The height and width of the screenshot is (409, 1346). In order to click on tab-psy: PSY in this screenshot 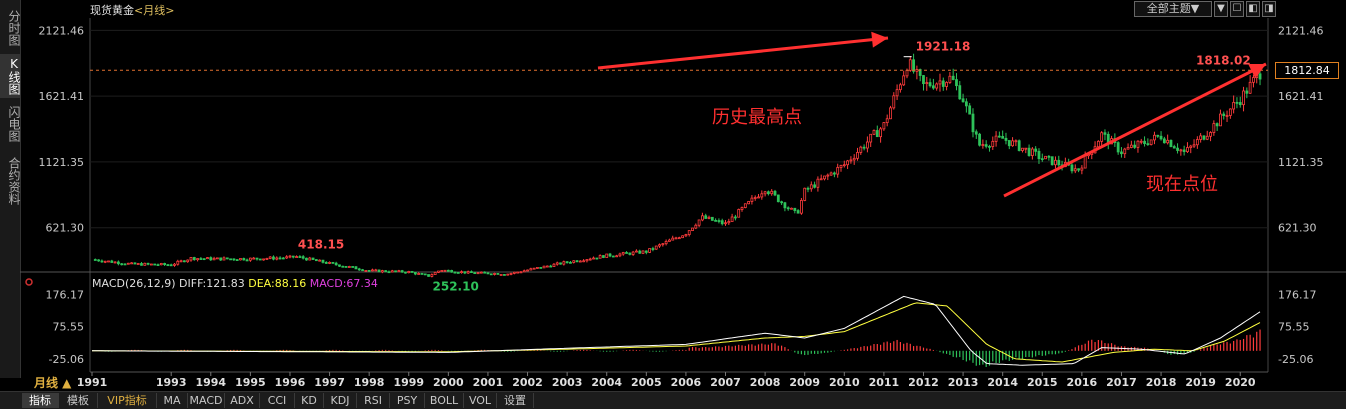, I will do `click(407, 400)`.